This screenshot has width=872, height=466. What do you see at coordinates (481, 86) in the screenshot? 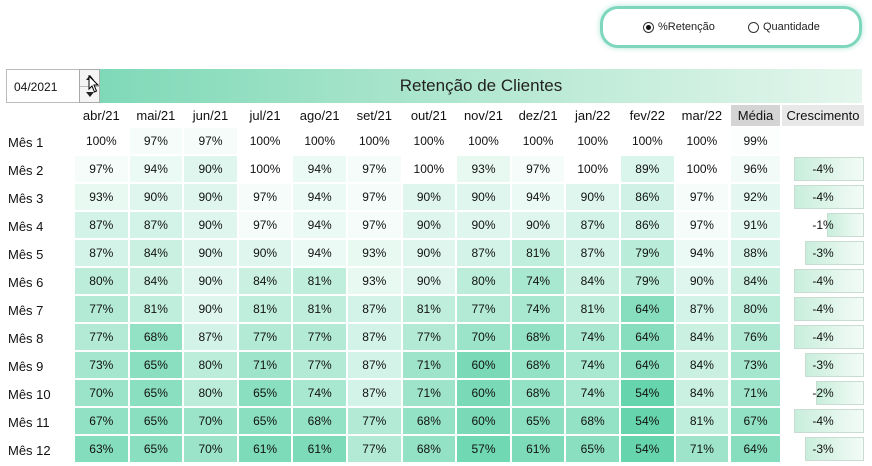
I see `page-title: Retenção de Clientes` at bounding box center [481, 86].